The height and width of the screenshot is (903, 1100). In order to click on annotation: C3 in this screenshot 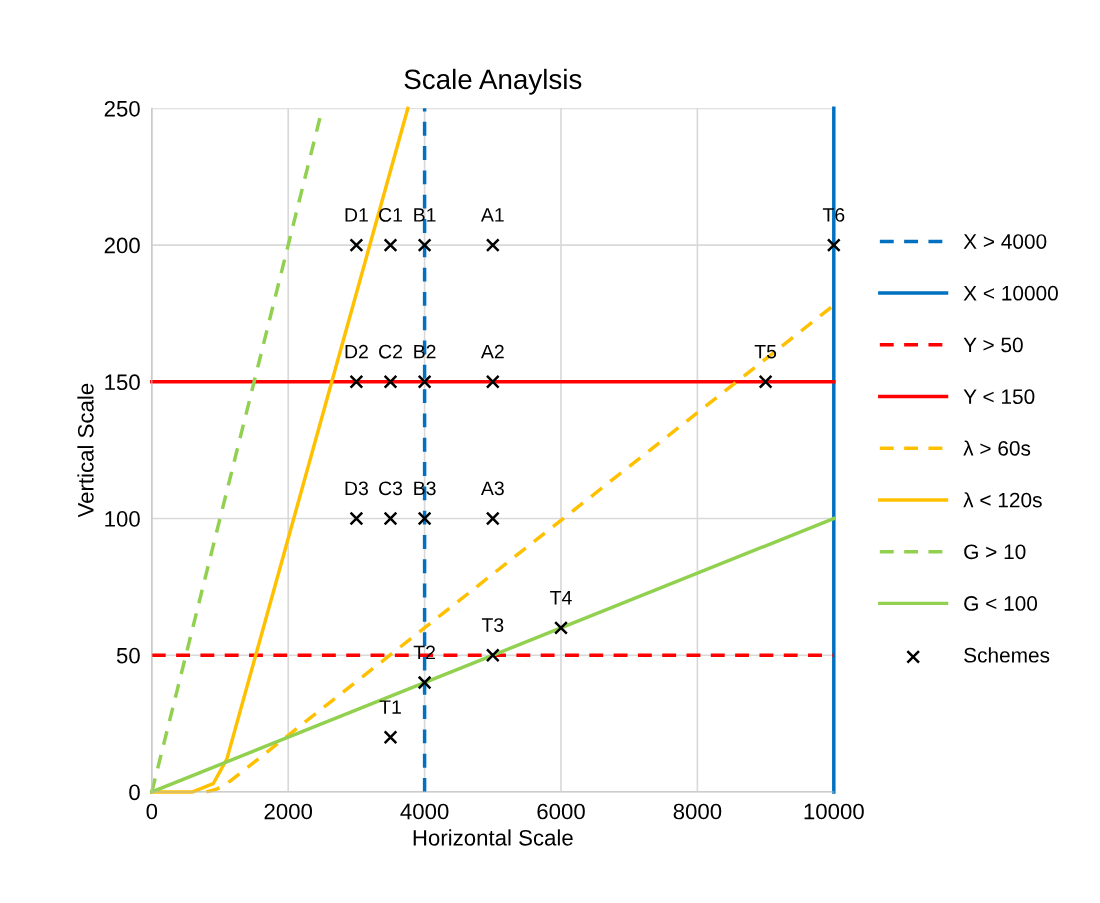, I will do `click(391, 488)`.